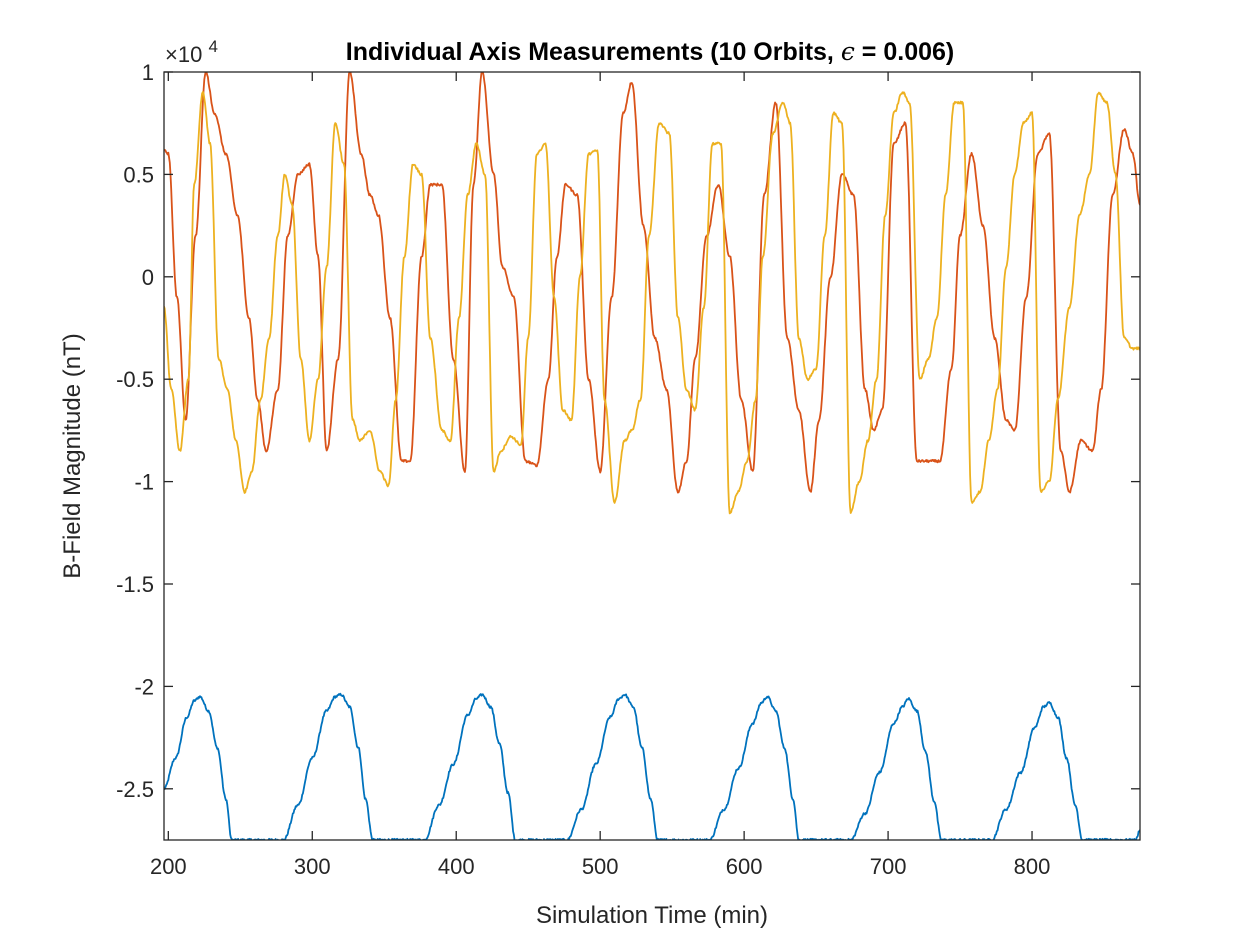 The image size is (1260, 945). I want to click on y-tick-label: 0, so click(148, 277).